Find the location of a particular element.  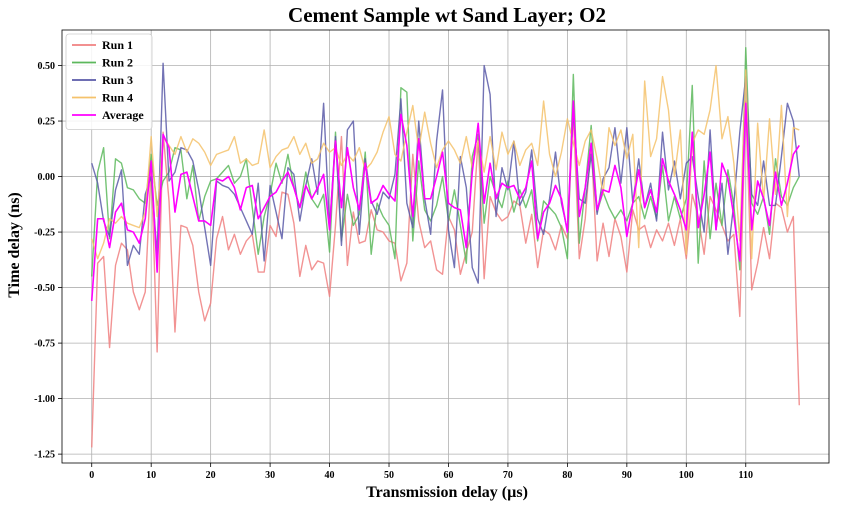

chart-title: Cement Sample wt Sand Layer; O2 is located at coordinates (447, 15).